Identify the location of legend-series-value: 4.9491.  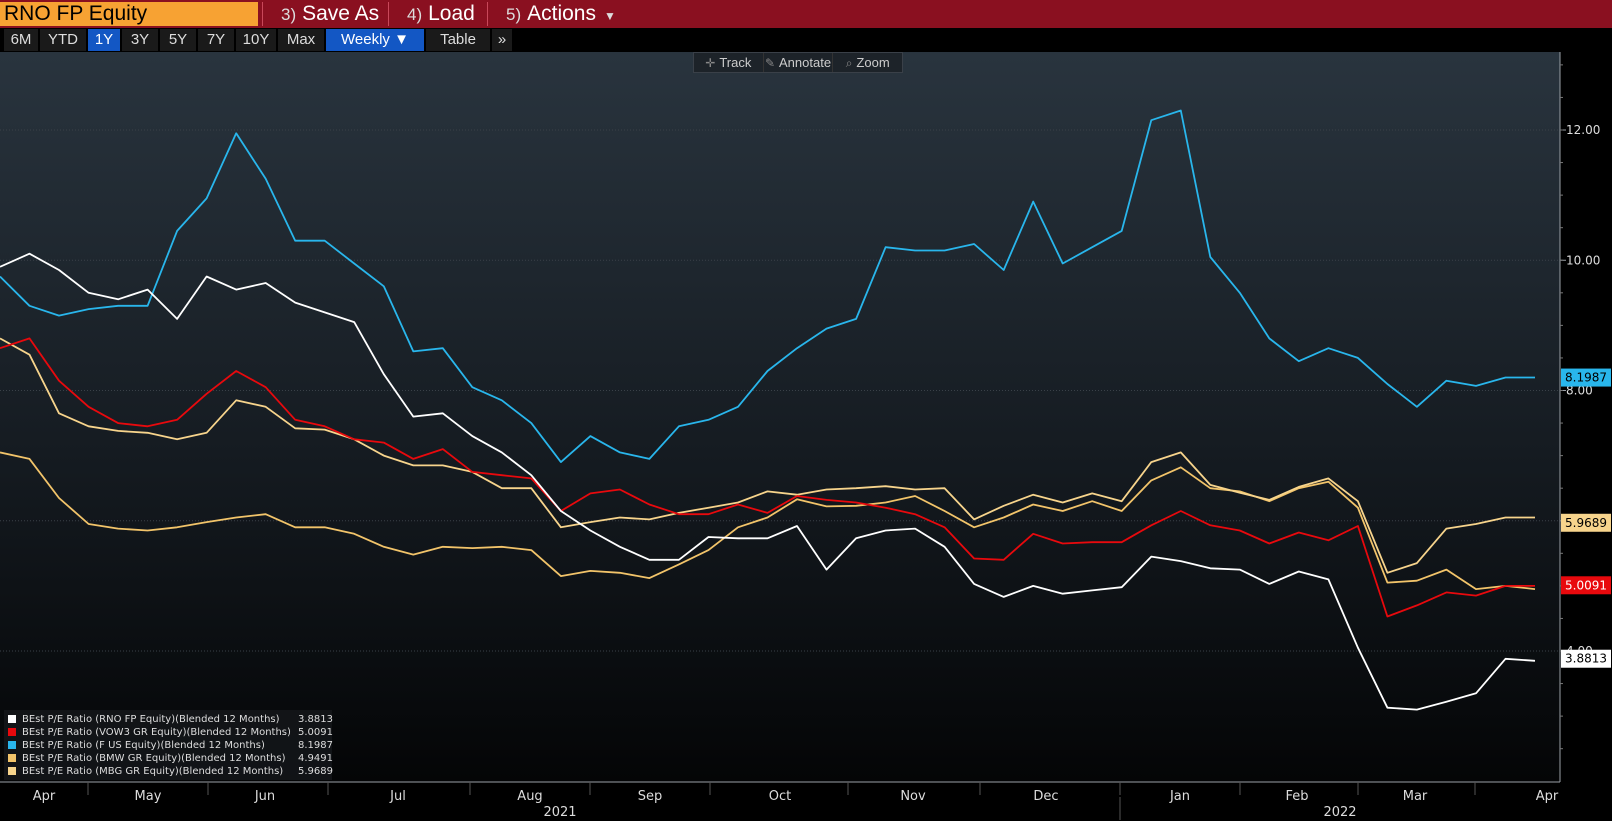
(315, 758).